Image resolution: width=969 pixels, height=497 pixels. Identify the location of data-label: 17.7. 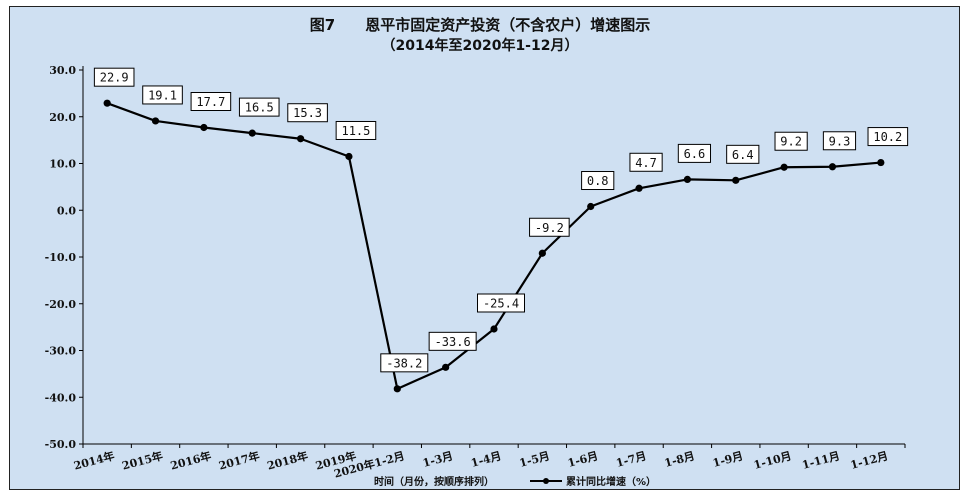
(210, 102).